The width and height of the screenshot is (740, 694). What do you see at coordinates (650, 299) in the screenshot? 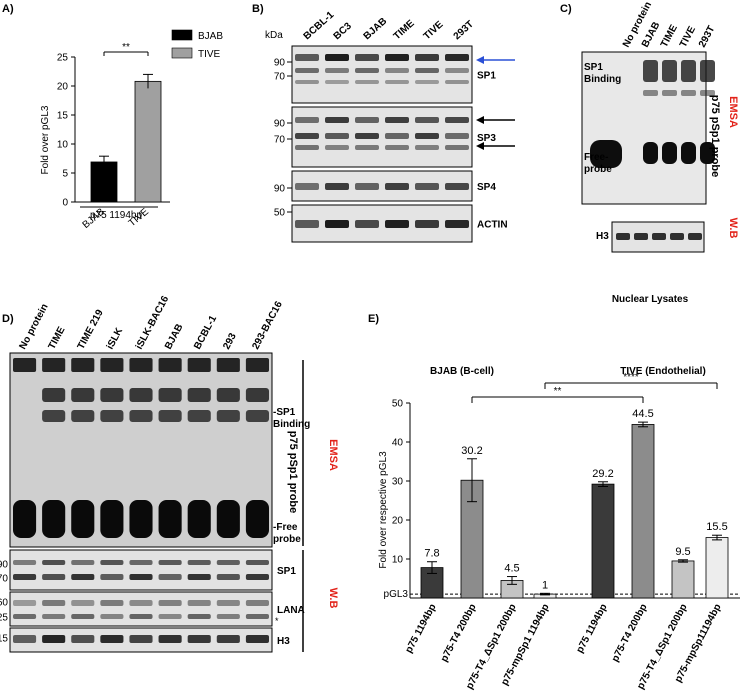
I see `panel-c-footer: Nuclear Lysates` at bounding box center [650, 299].